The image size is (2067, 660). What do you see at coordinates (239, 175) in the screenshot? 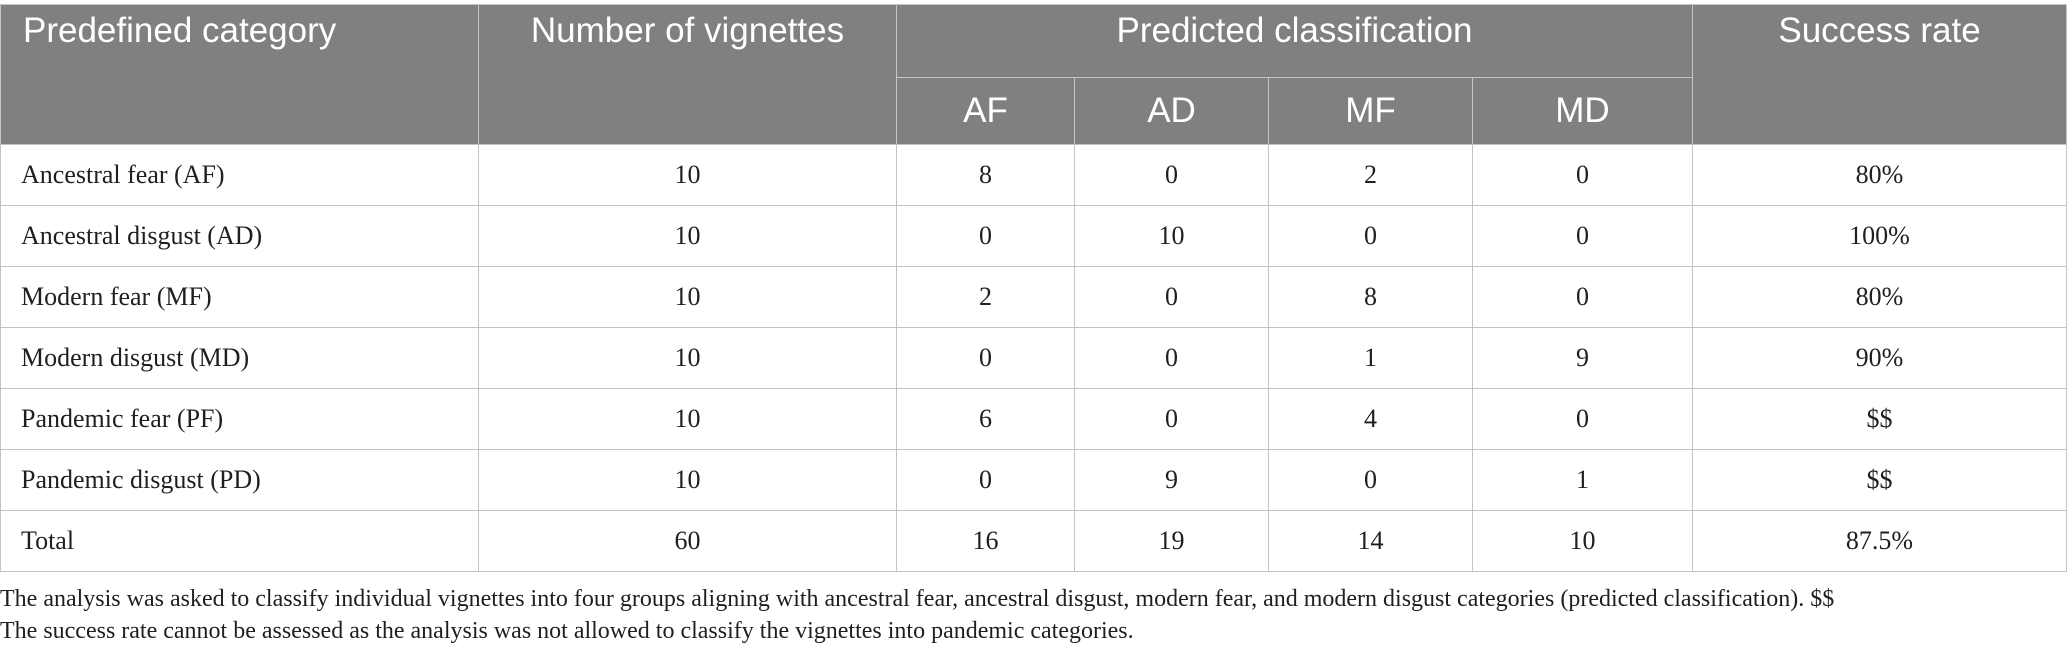
I see `cell-category: Ancestral fear (AF)` at bounding box center [239, 175].